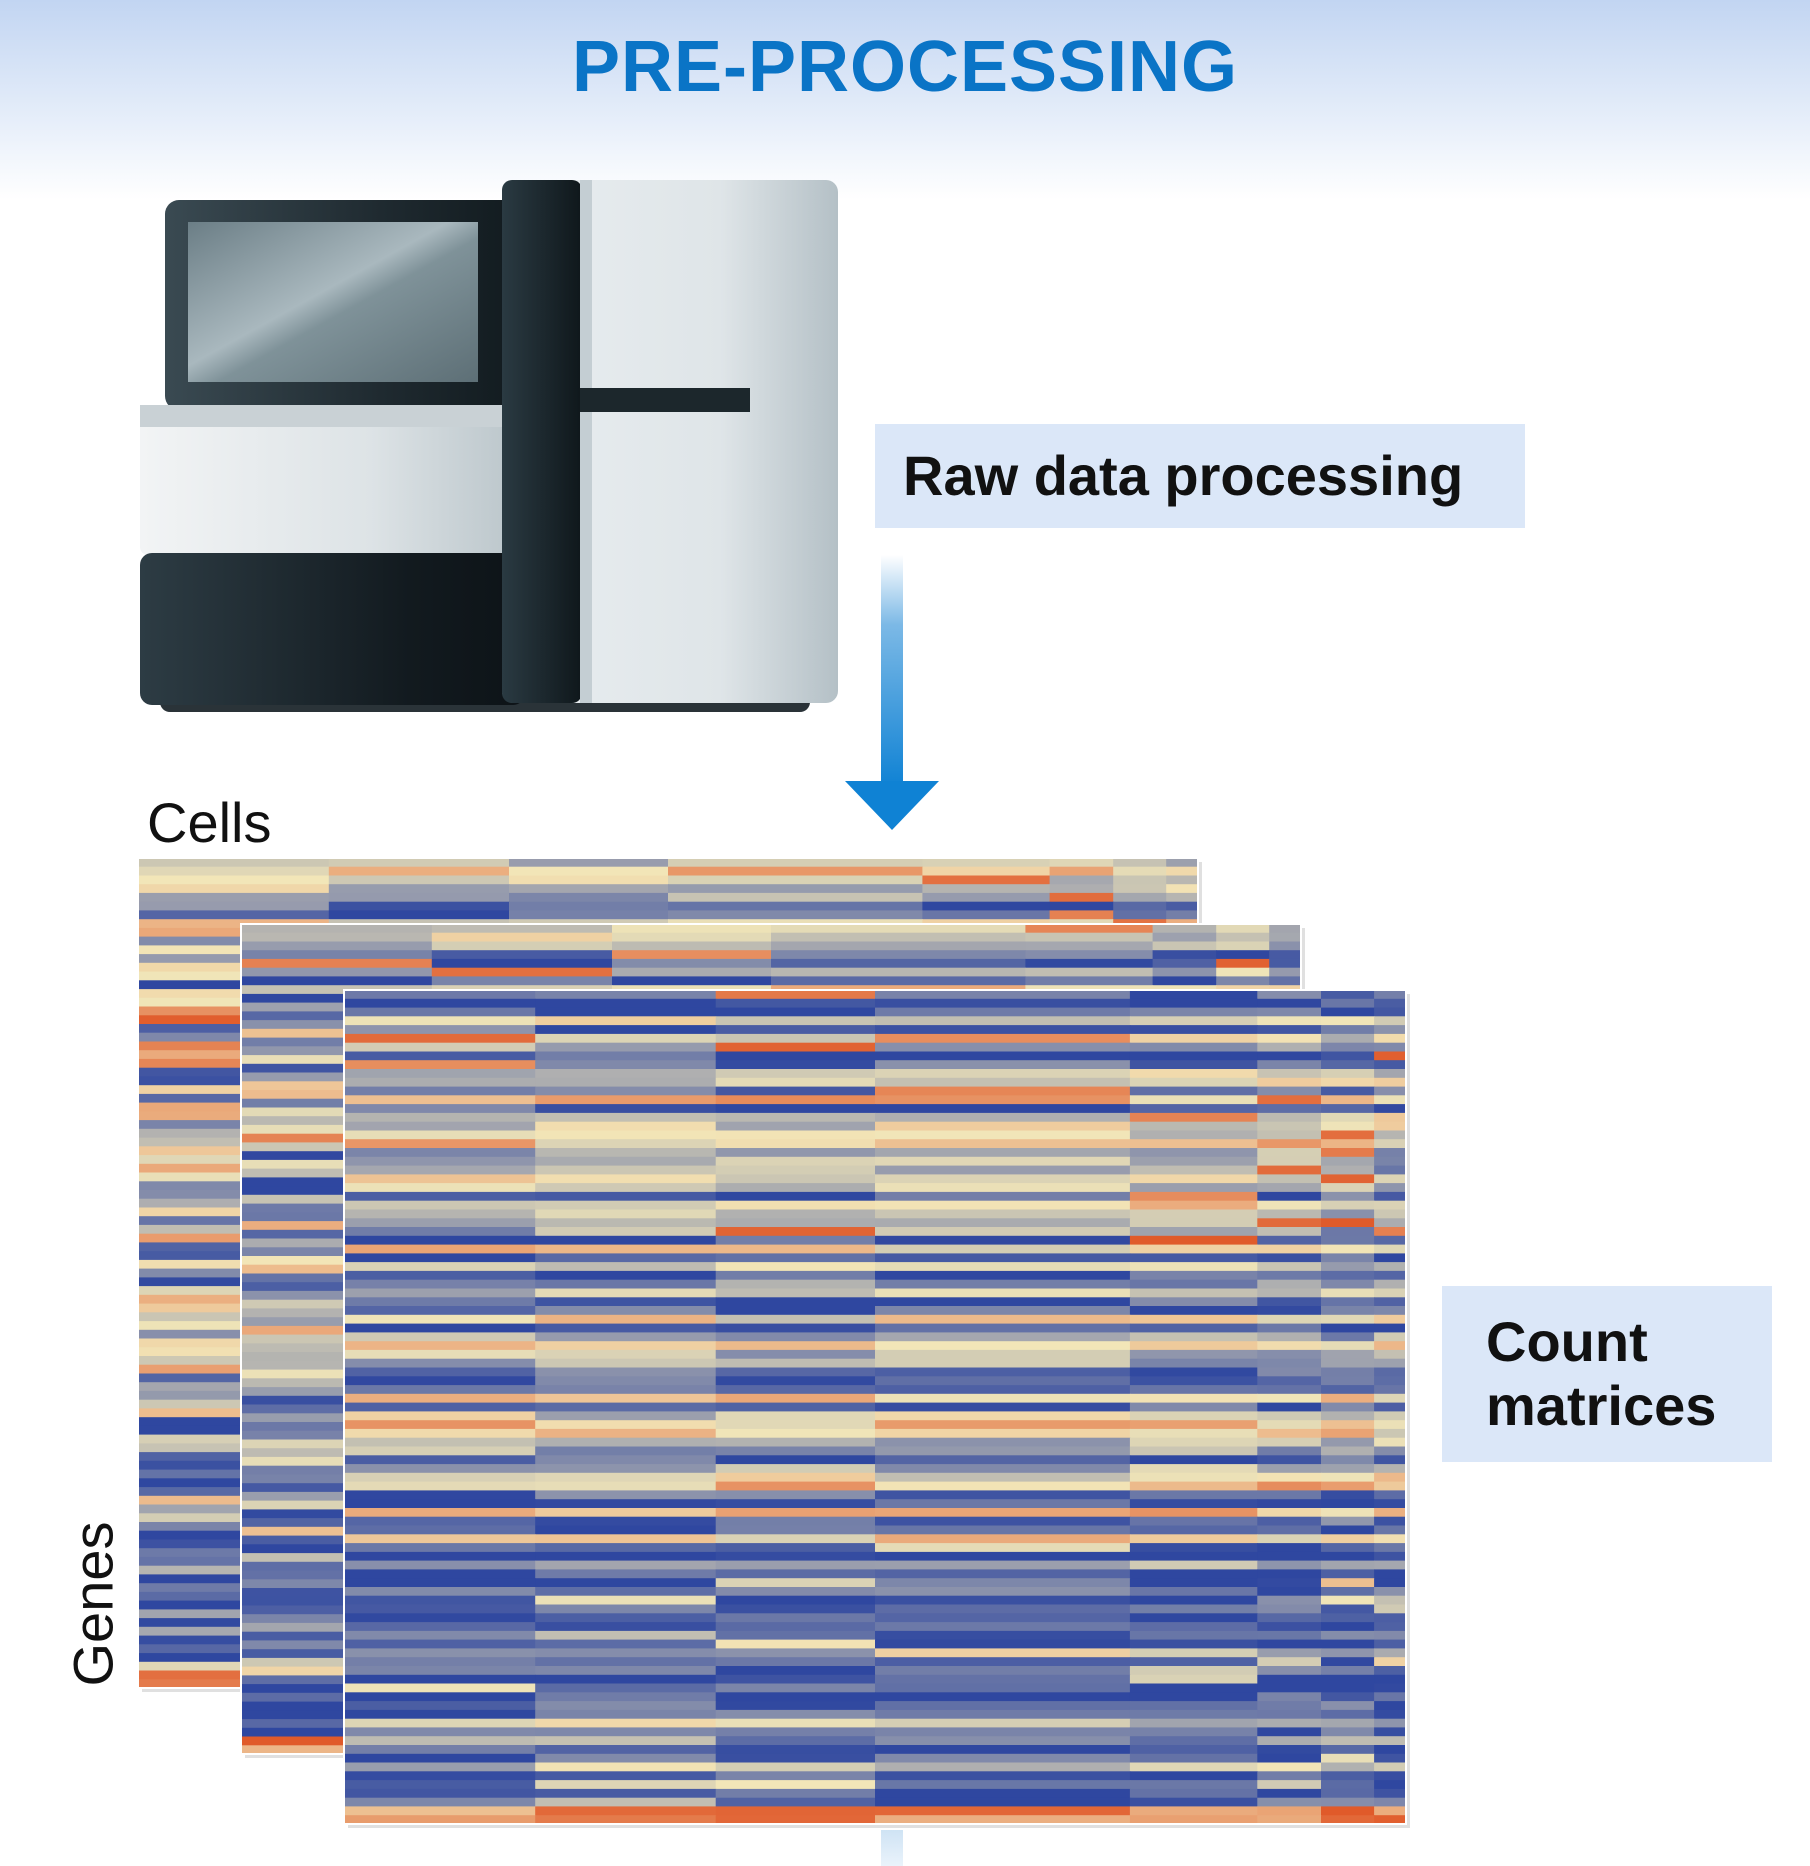 The width and height of the screenshot is (1810, 1866). I want to click on count-matrices-label-line1: Count, so click(1567, 1341).